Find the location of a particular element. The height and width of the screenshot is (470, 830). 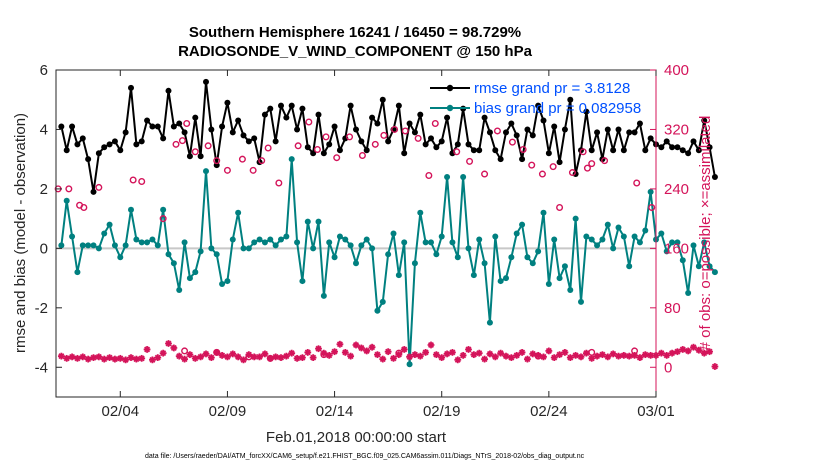

x-axis-label: Feb.01,2018 00:00:00 start is located at coordinates (356, 437).